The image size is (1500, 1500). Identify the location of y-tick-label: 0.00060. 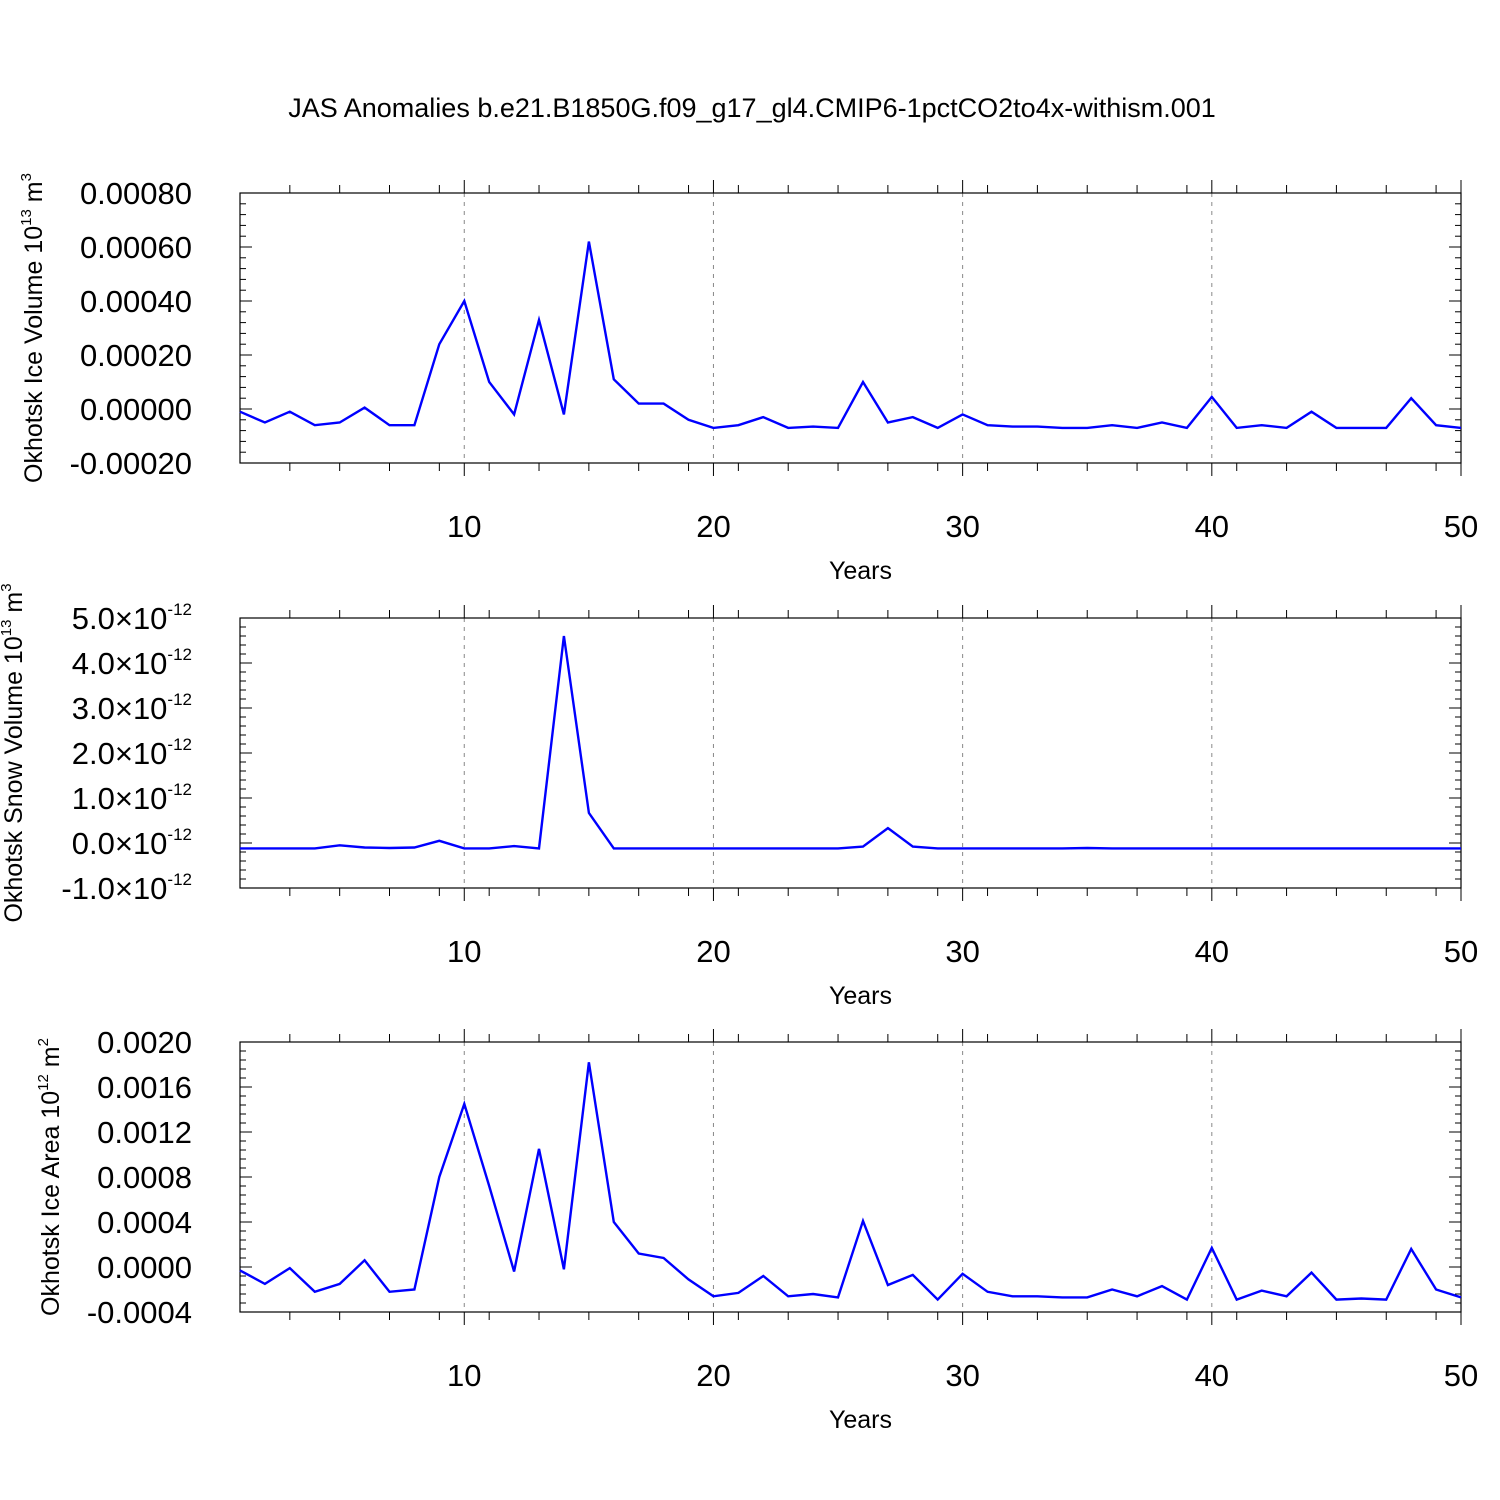
(136, 247).